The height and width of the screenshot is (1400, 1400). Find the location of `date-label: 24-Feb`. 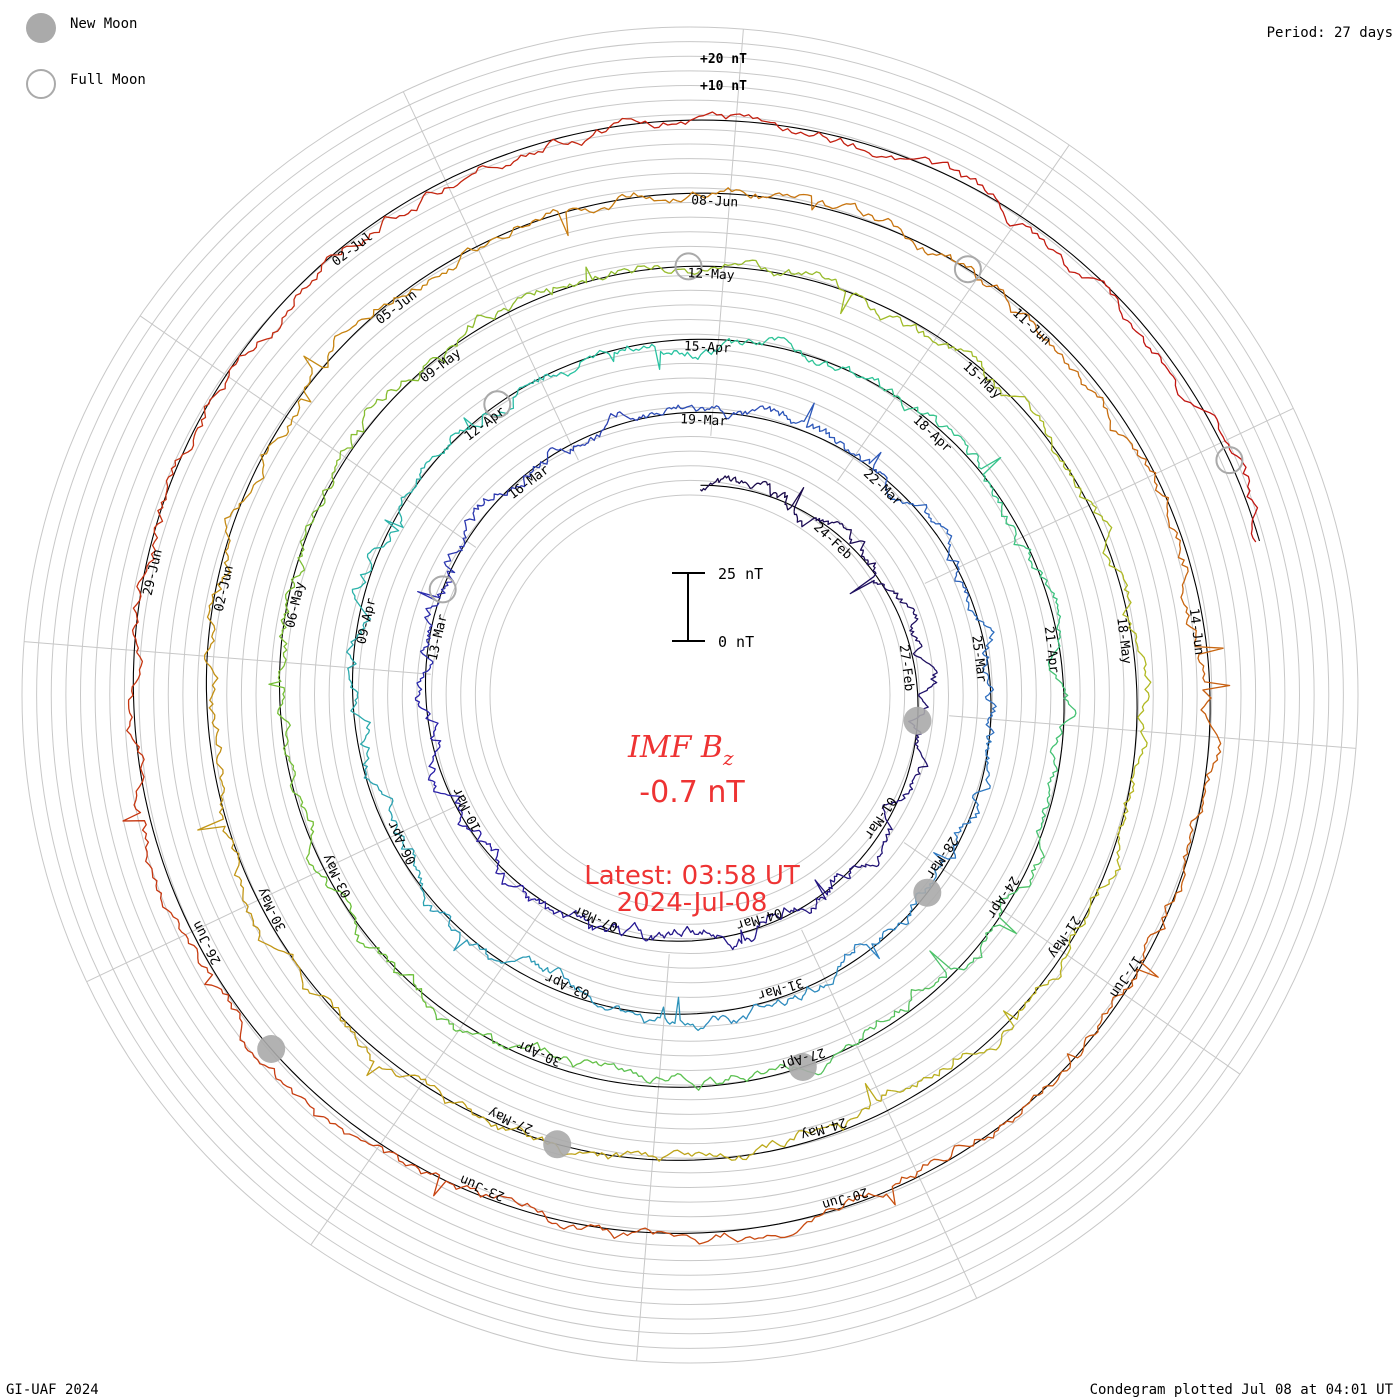

date-label: 24-Feb is located at coordinates (832, 541).